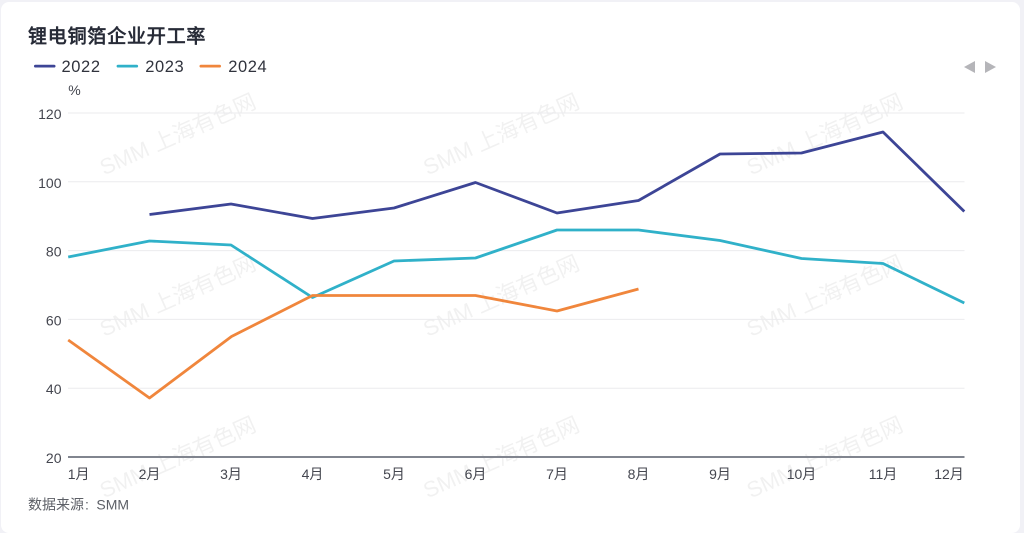 The height and width of the screenshot is (533, 1024). What do you see at coordinates (78, 505) in the screenshot?
I see `svg-text:数据来源:SMM: 数据来源: SMM` at bounding box center [78, 505].